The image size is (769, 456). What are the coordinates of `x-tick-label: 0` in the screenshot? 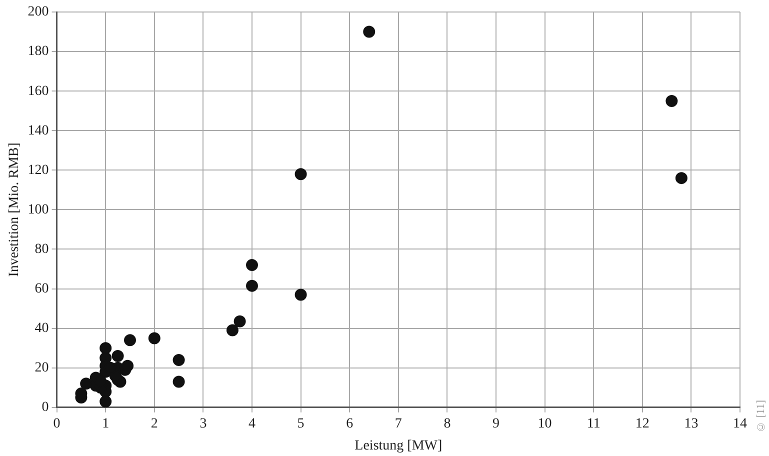 It's located at (56, 424).